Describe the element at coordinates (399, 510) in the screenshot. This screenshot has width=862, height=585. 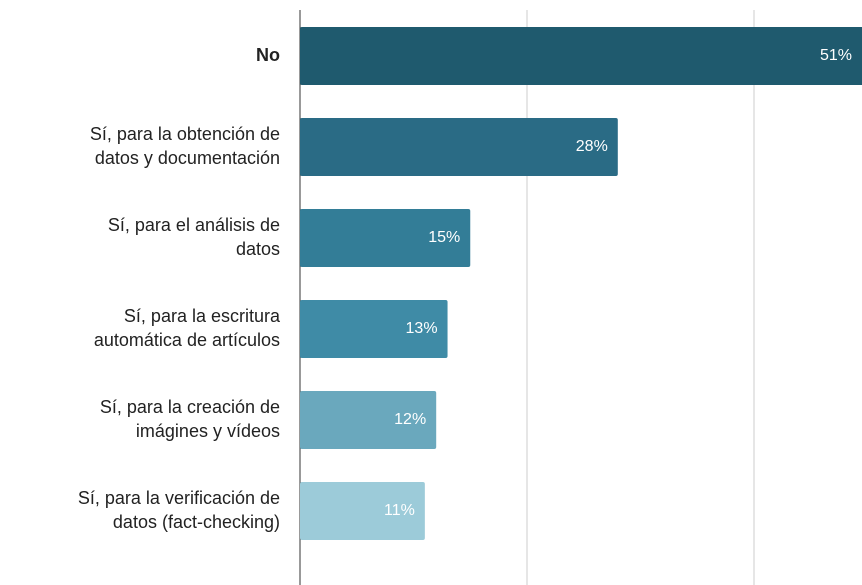
I see `value-label: 11%` at that location.